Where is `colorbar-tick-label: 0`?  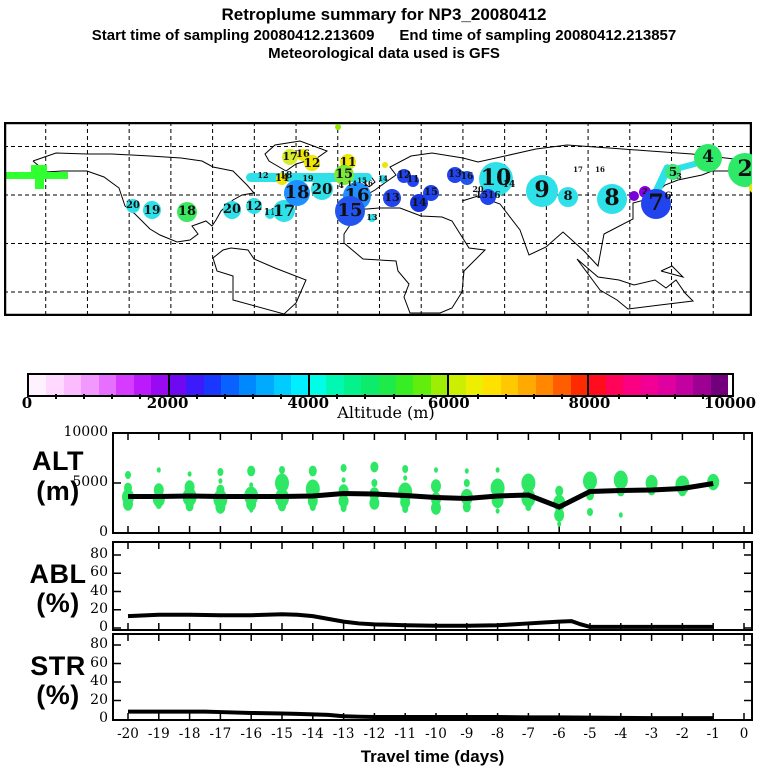
colorbar-tick-label: 0 is located at coordinates (27, 403).